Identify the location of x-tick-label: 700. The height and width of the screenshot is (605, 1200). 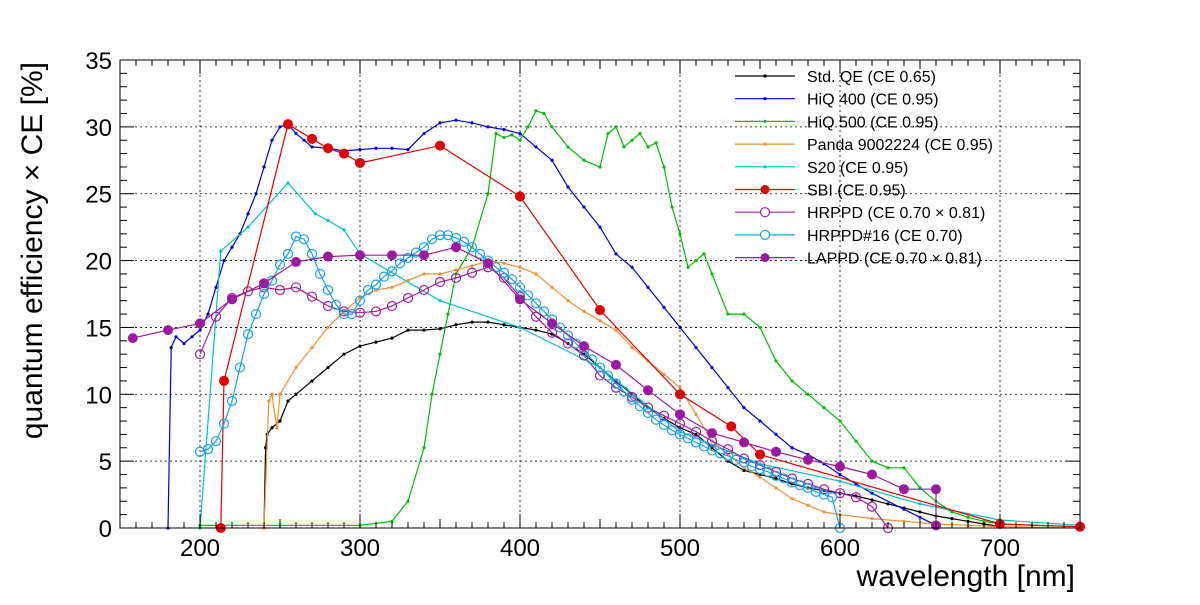
(1000, 548).